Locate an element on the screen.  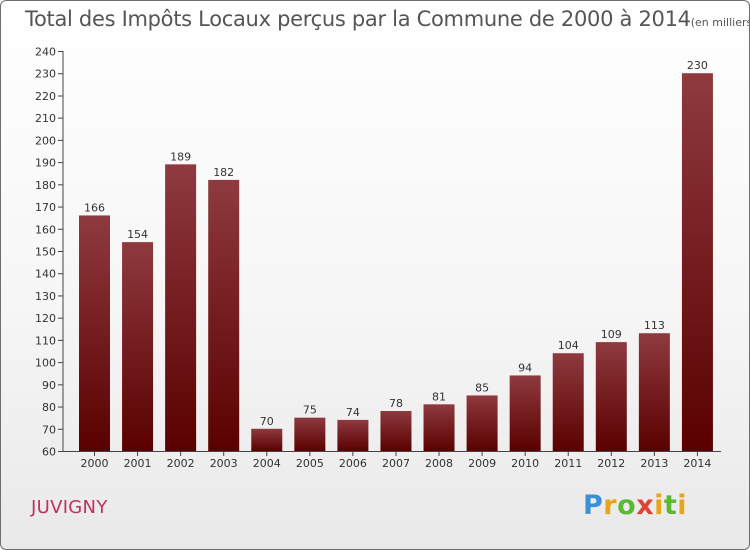
bar-2014 is located at coordinates (697, 262).